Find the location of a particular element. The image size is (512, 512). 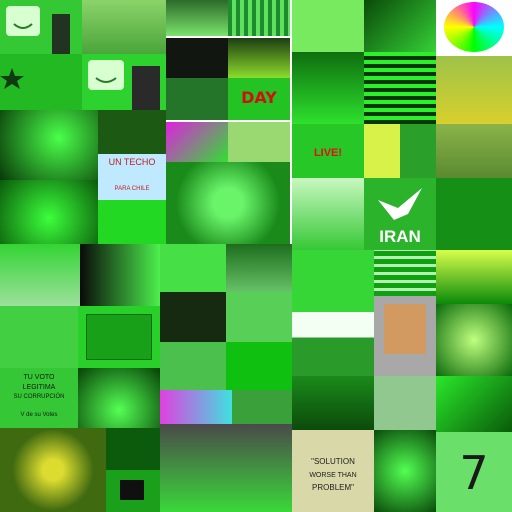

photo-tile: UN TECHO PARA CHILE is located at coordinates (132, 177).